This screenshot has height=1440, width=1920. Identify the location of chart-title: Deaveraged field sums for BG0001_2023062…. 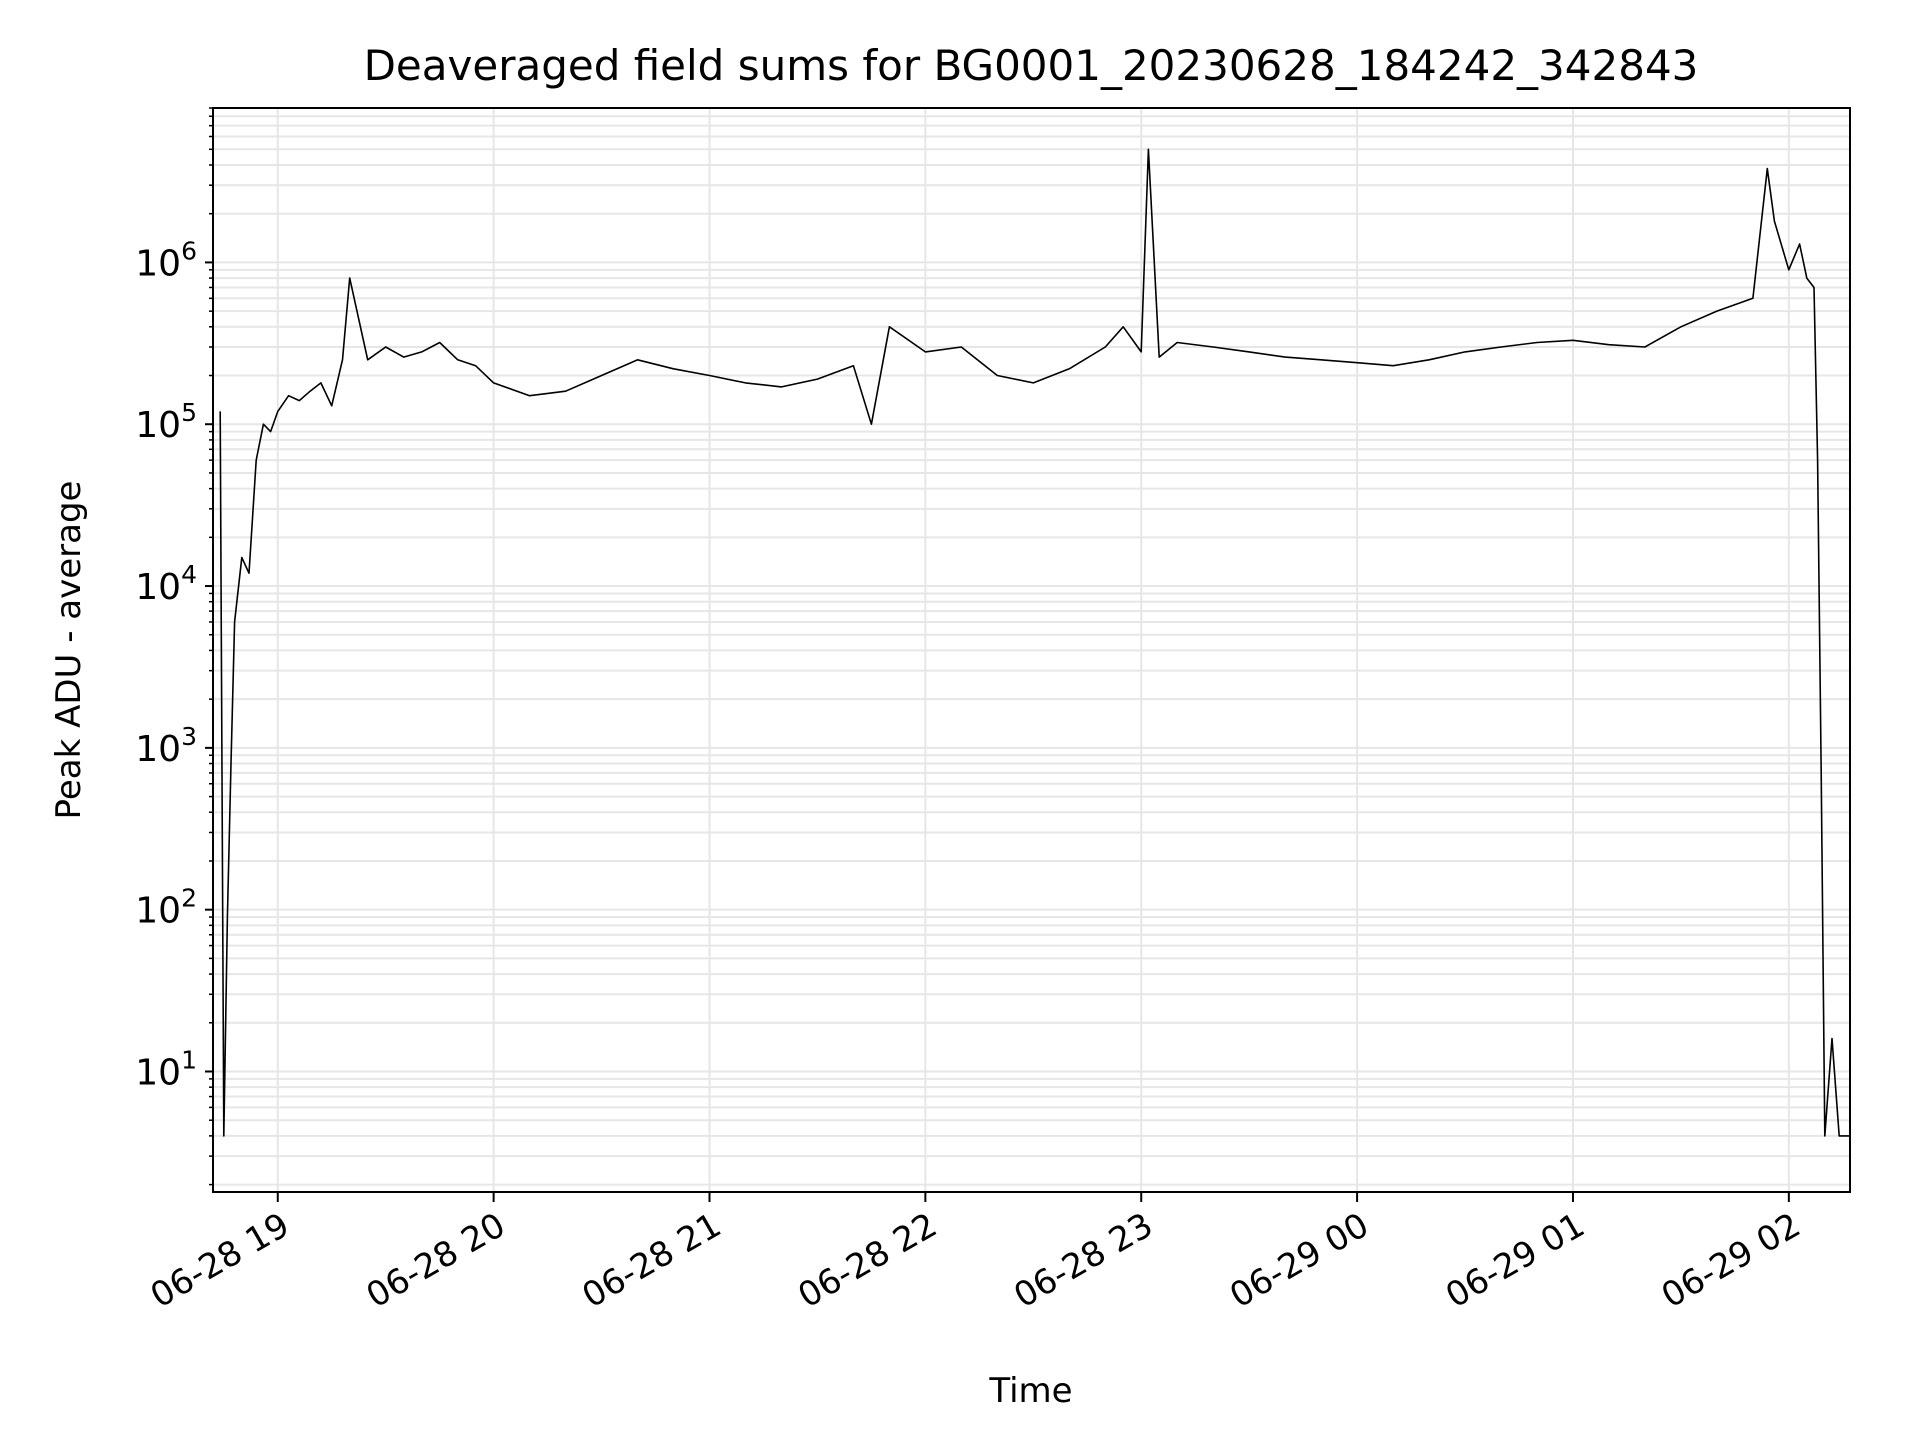
(1031, 65).